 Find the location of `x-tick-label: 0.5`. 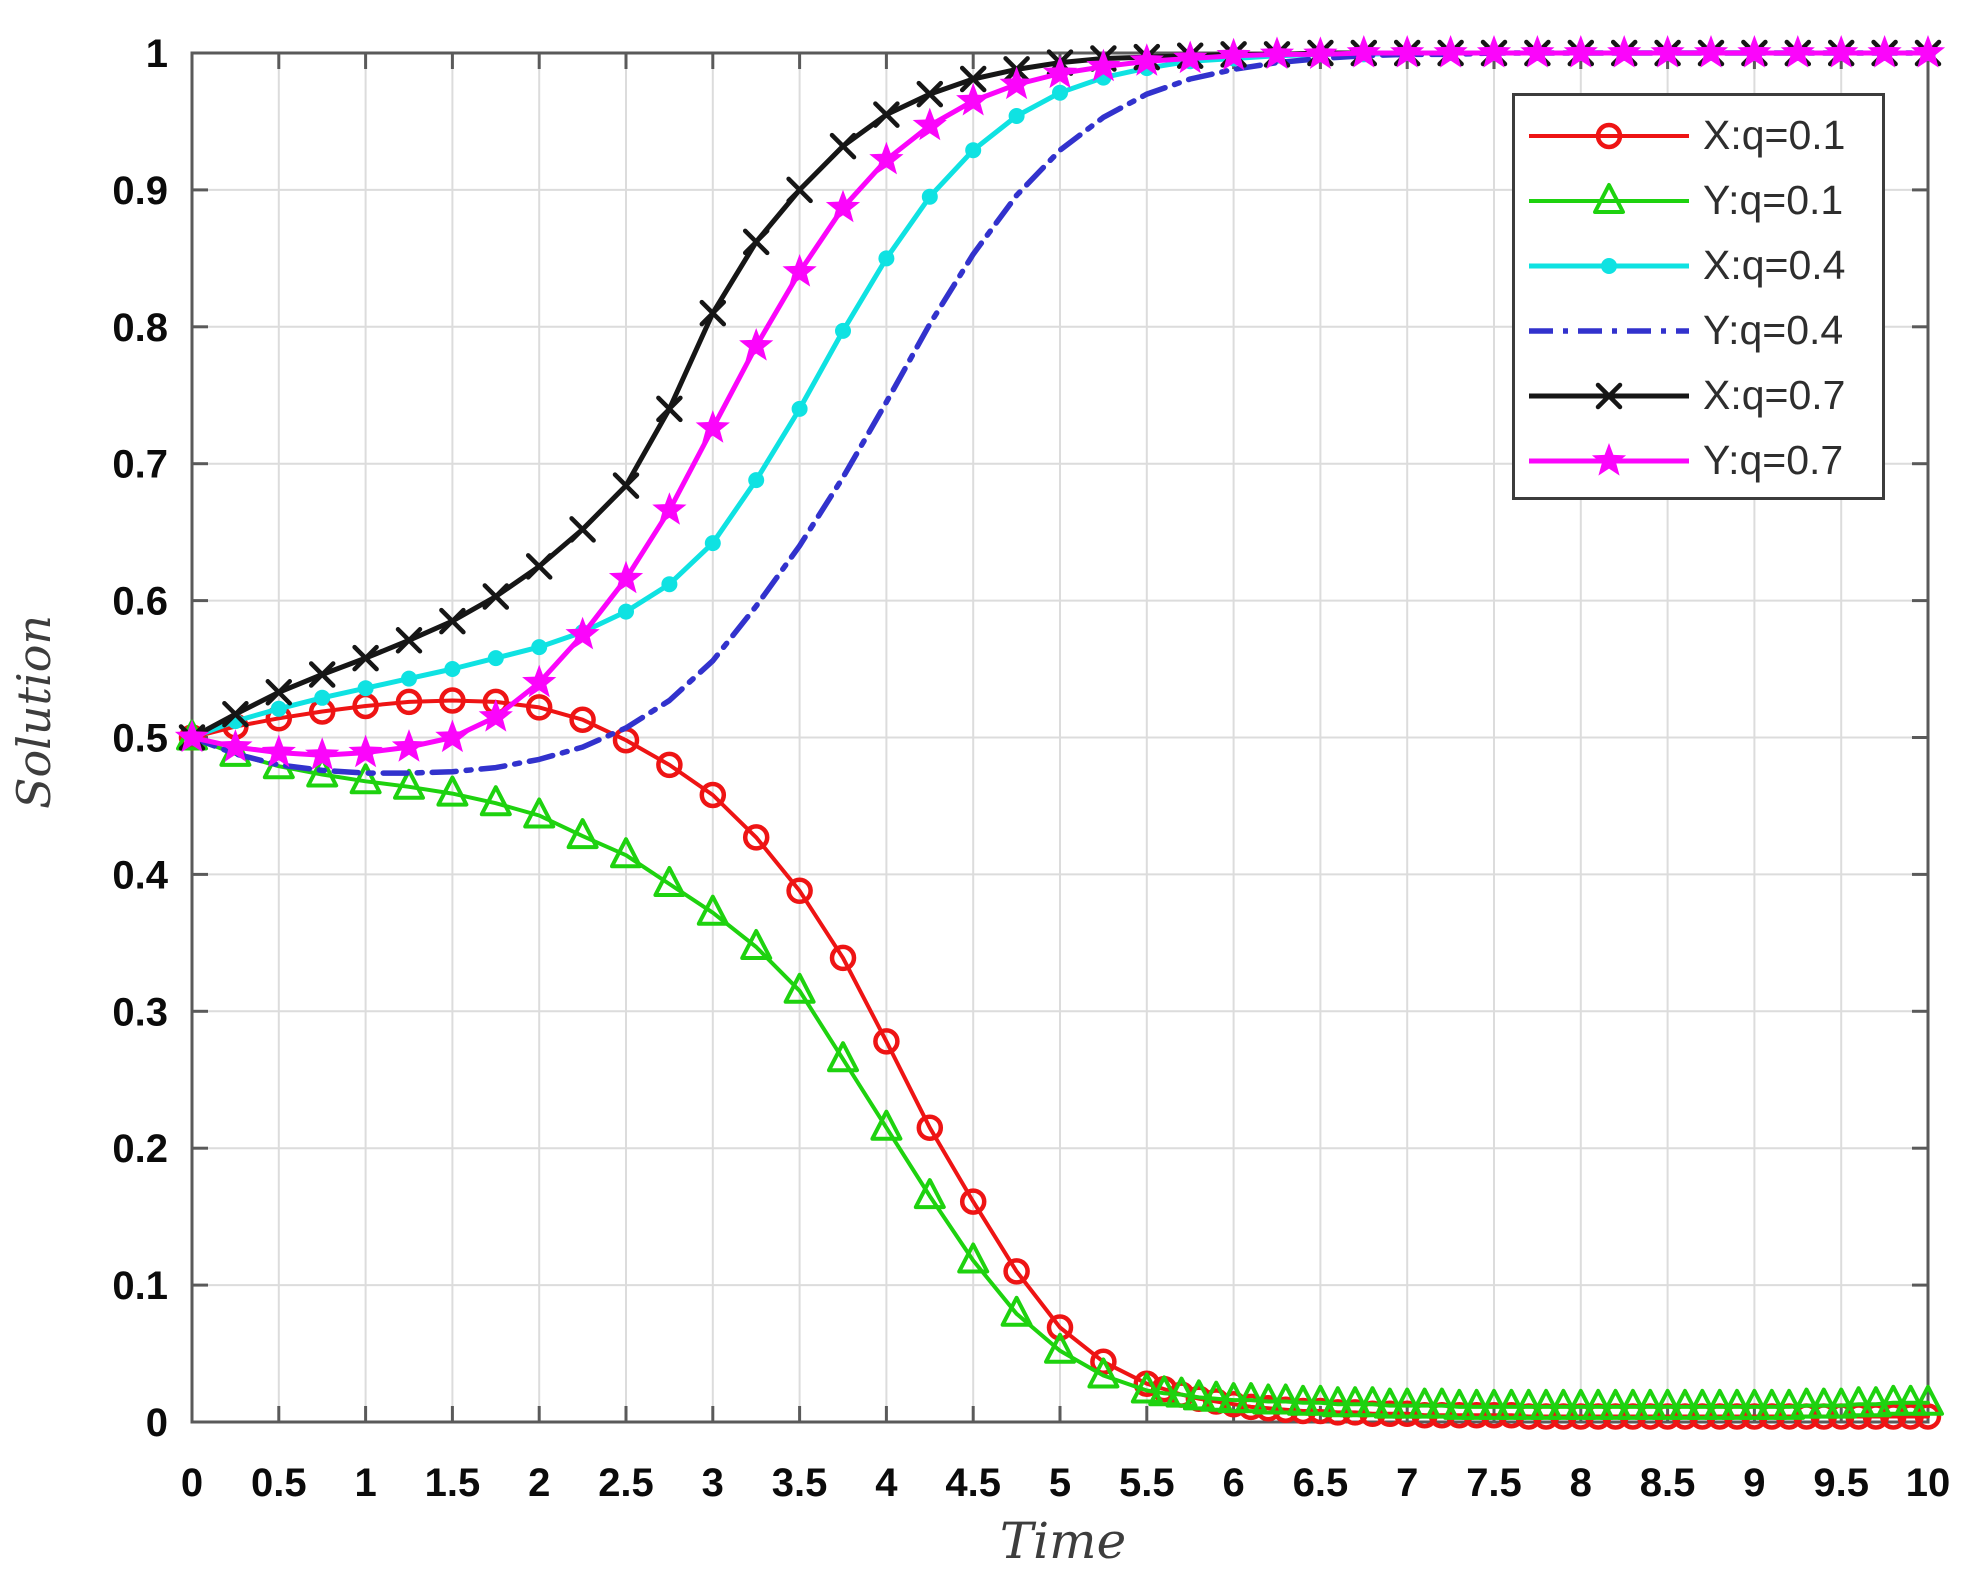

x-tick-label: 0.5 is located at coordinates (279, 1483).